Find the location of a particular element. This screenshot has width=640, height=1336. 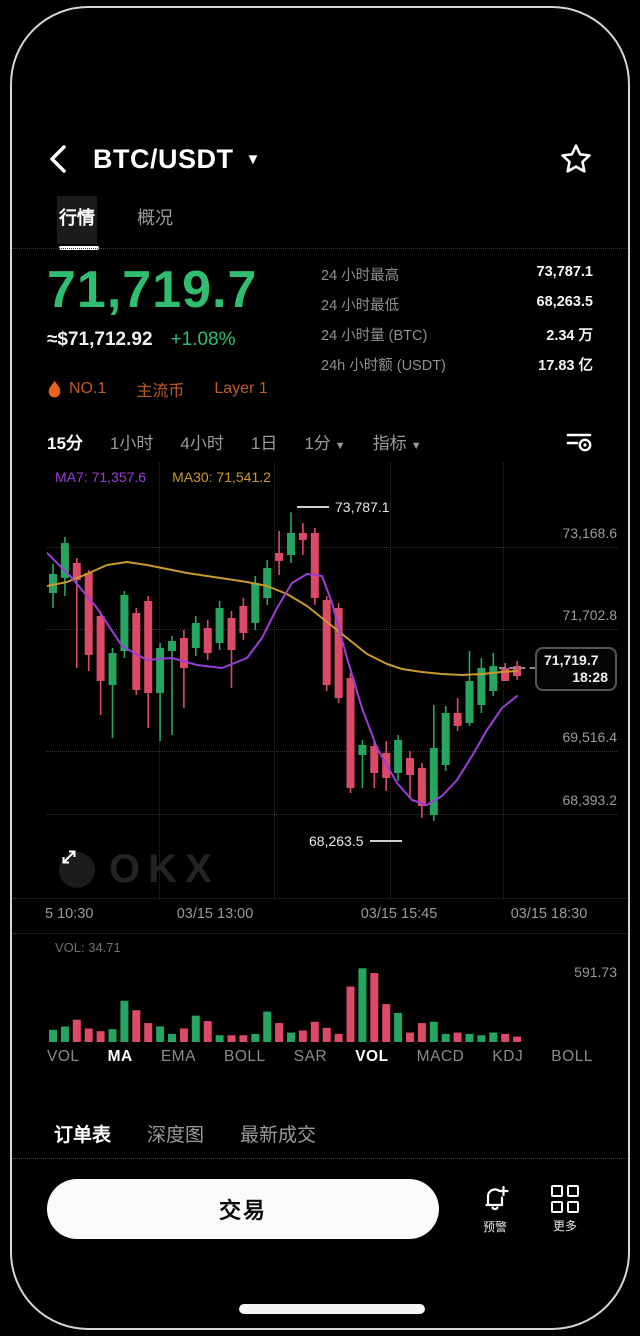

order-tabs-divider is located at coordinates (320, 1158).